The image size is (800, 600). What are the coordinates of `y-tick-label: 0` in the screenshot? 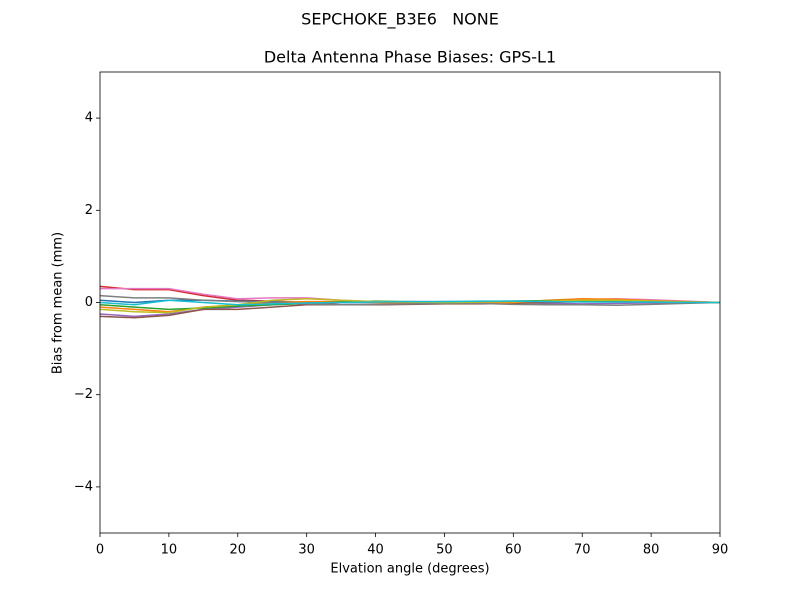 It's located at (89, 302).